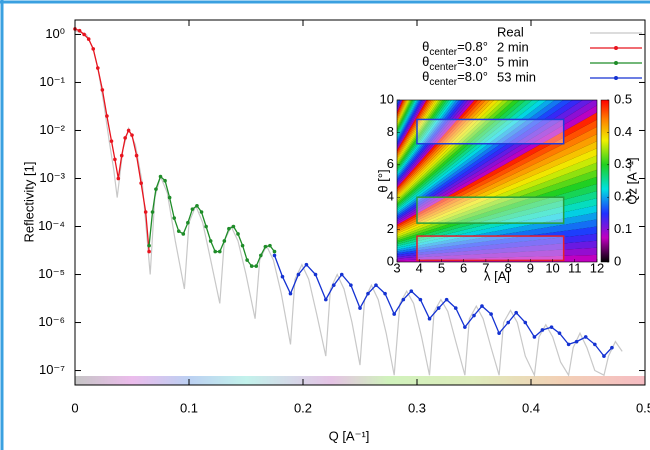  What do you see at coordinates (390, 228) in the screenshot?
I see `inset-y-tick-label: 2` at bounding box center [390, 228].